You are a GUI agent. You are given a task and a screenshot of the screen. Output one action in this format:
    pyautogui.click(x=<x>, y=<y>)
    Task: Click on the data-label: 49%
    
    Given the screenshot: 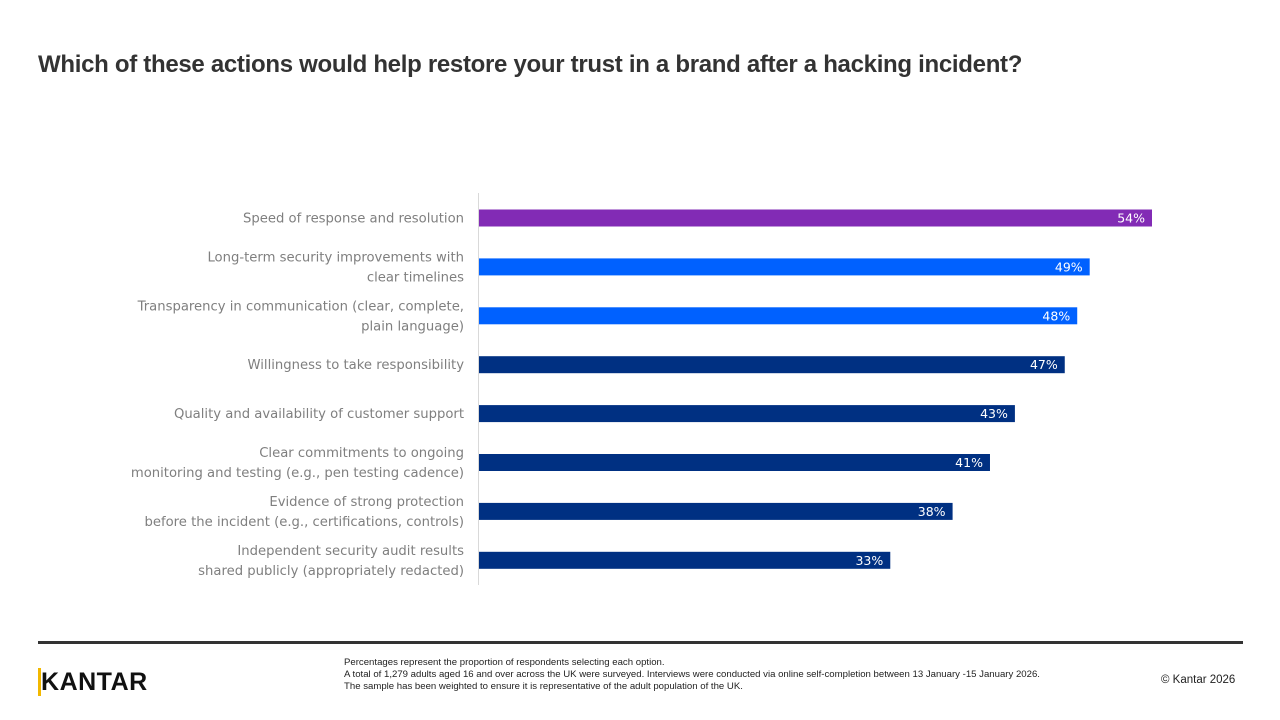 What is the action you would take?
    pyautogui.click(x=1069, y=266)
    